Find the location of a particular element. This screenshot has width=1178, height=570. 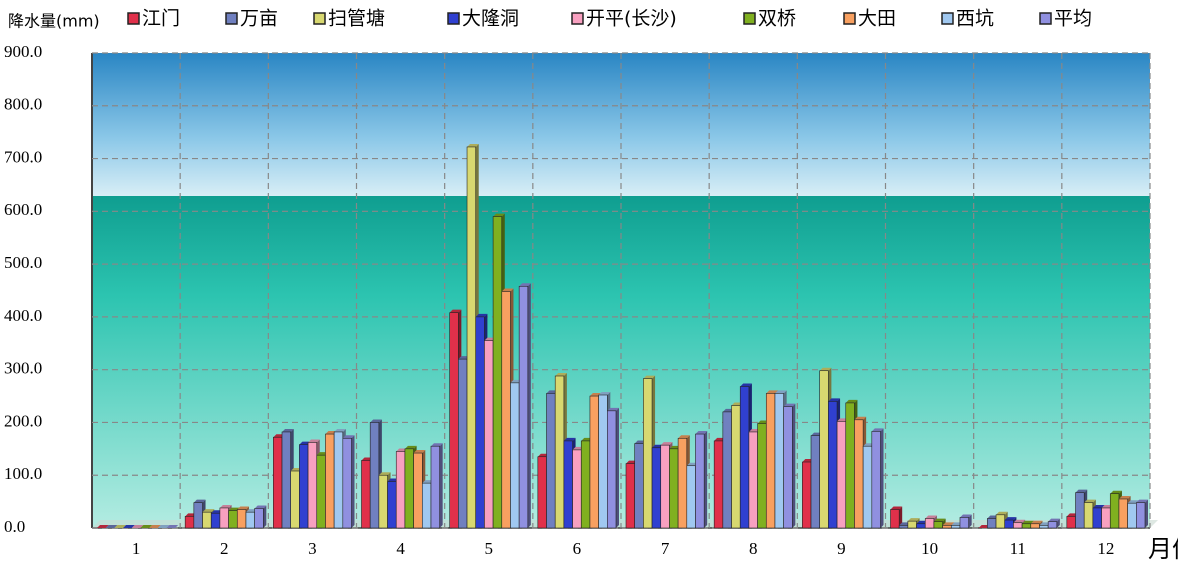

legend-label: 大隆洞 is located at coordinates (490, 19).